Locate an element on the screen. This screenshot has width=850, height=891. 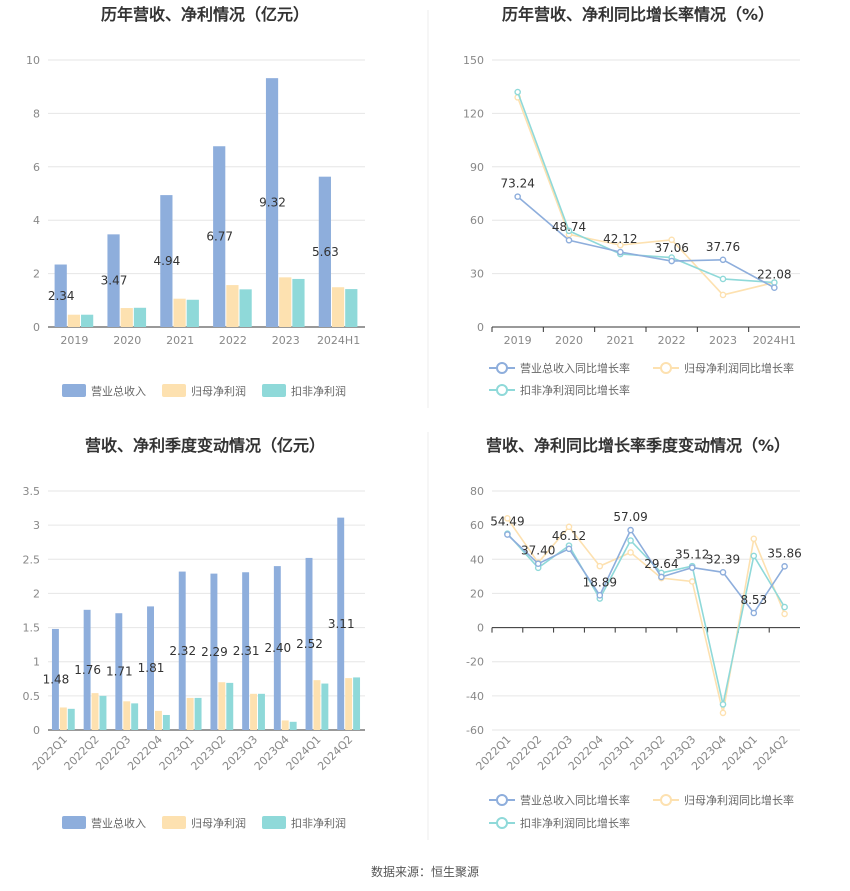
y-tick-label: 1.5 is located at coordinates (32, 628).